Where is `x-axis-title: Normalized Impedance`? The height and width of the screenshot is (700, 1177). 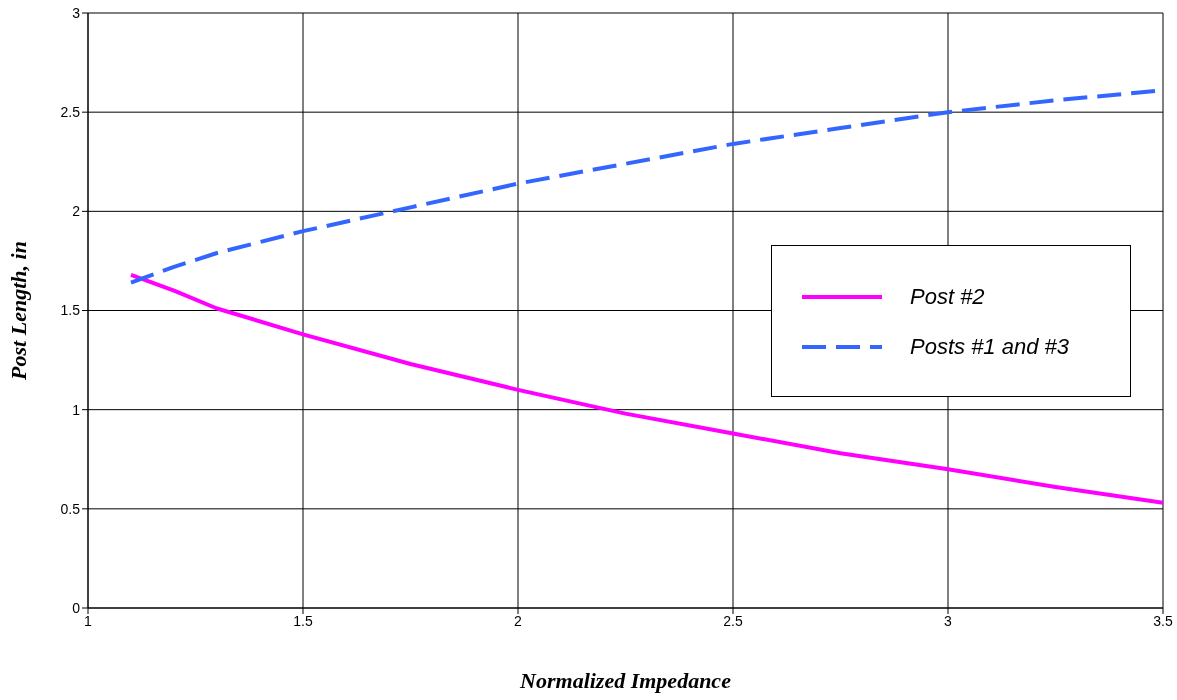 x-axis-title: Normalized Impedance is located at coordinates (625, 680).